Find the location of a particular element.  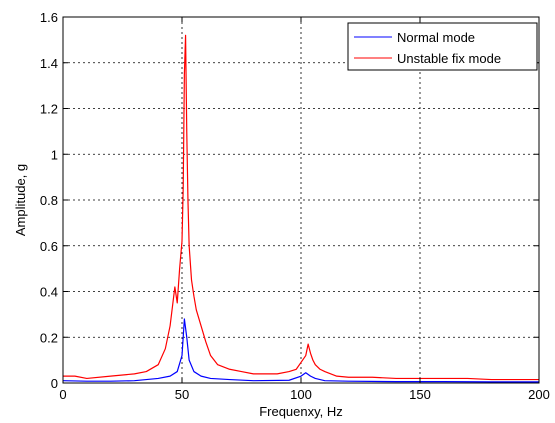

legend-label-unstable-fix-mode: Unstable fix mode is located at coordinates (449, 58).